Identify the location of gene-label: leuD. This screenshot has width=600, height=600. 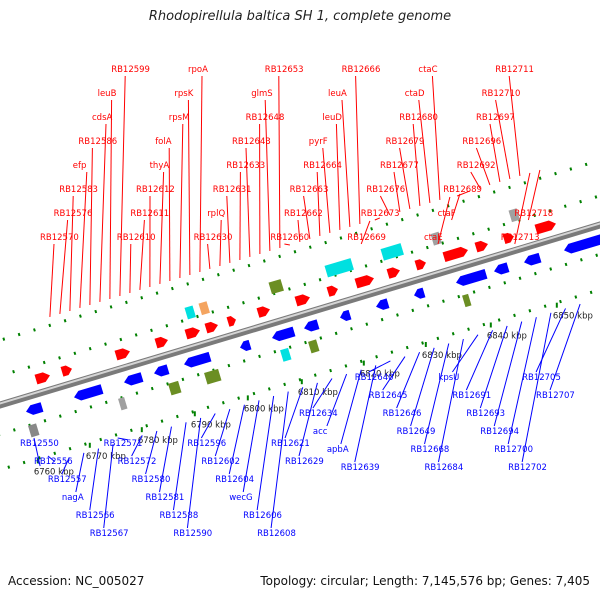
(332, 118).